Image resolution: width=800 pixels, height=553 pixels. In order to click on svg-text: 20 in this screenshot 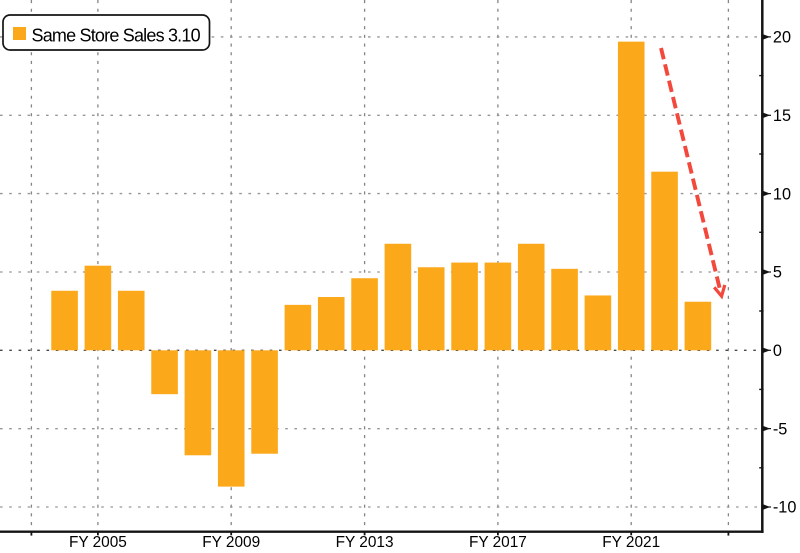, I will do `click(782, 38)`.